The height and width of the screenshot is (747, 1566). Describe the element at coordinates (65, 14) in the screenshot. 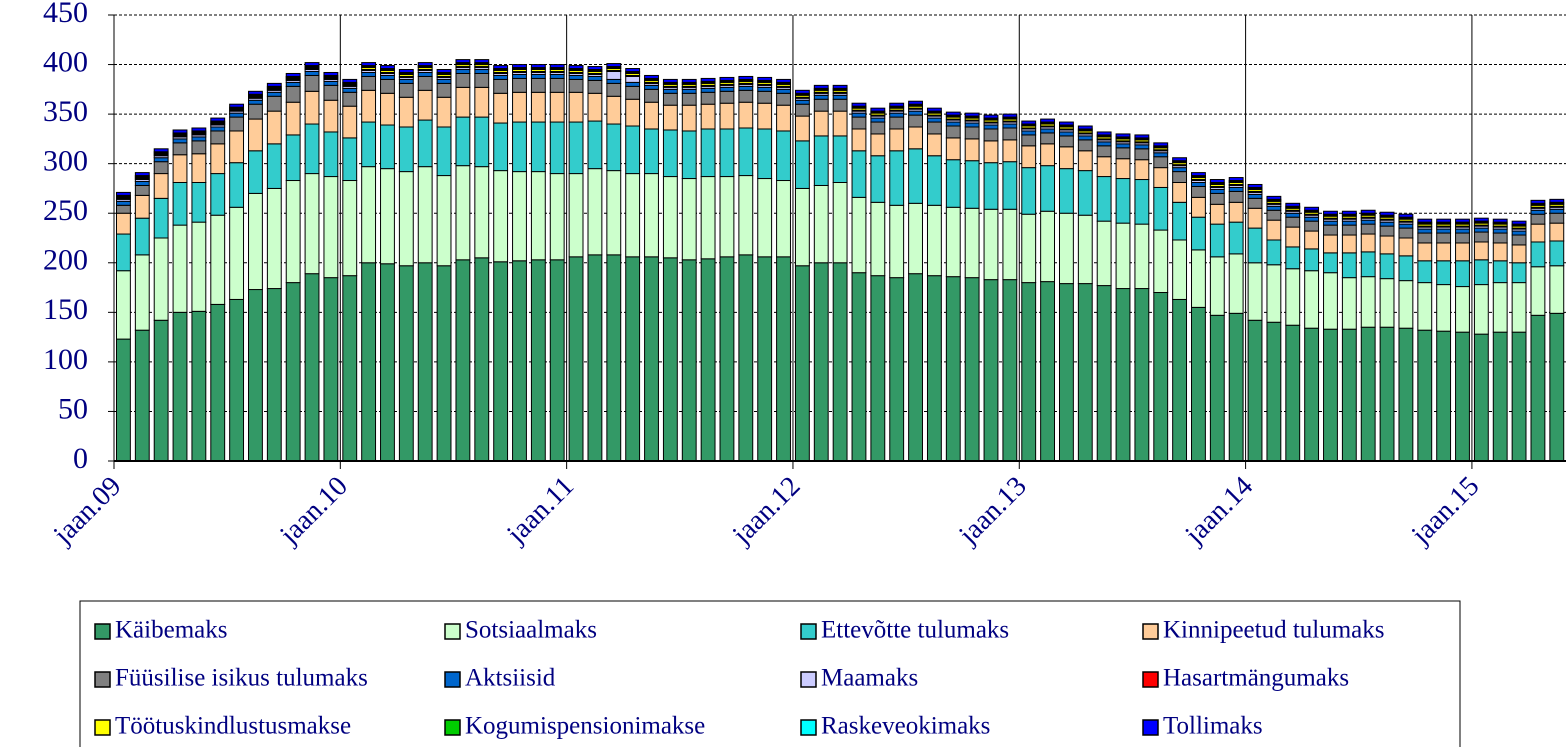

I see `y-tick-label: 450` at that location.